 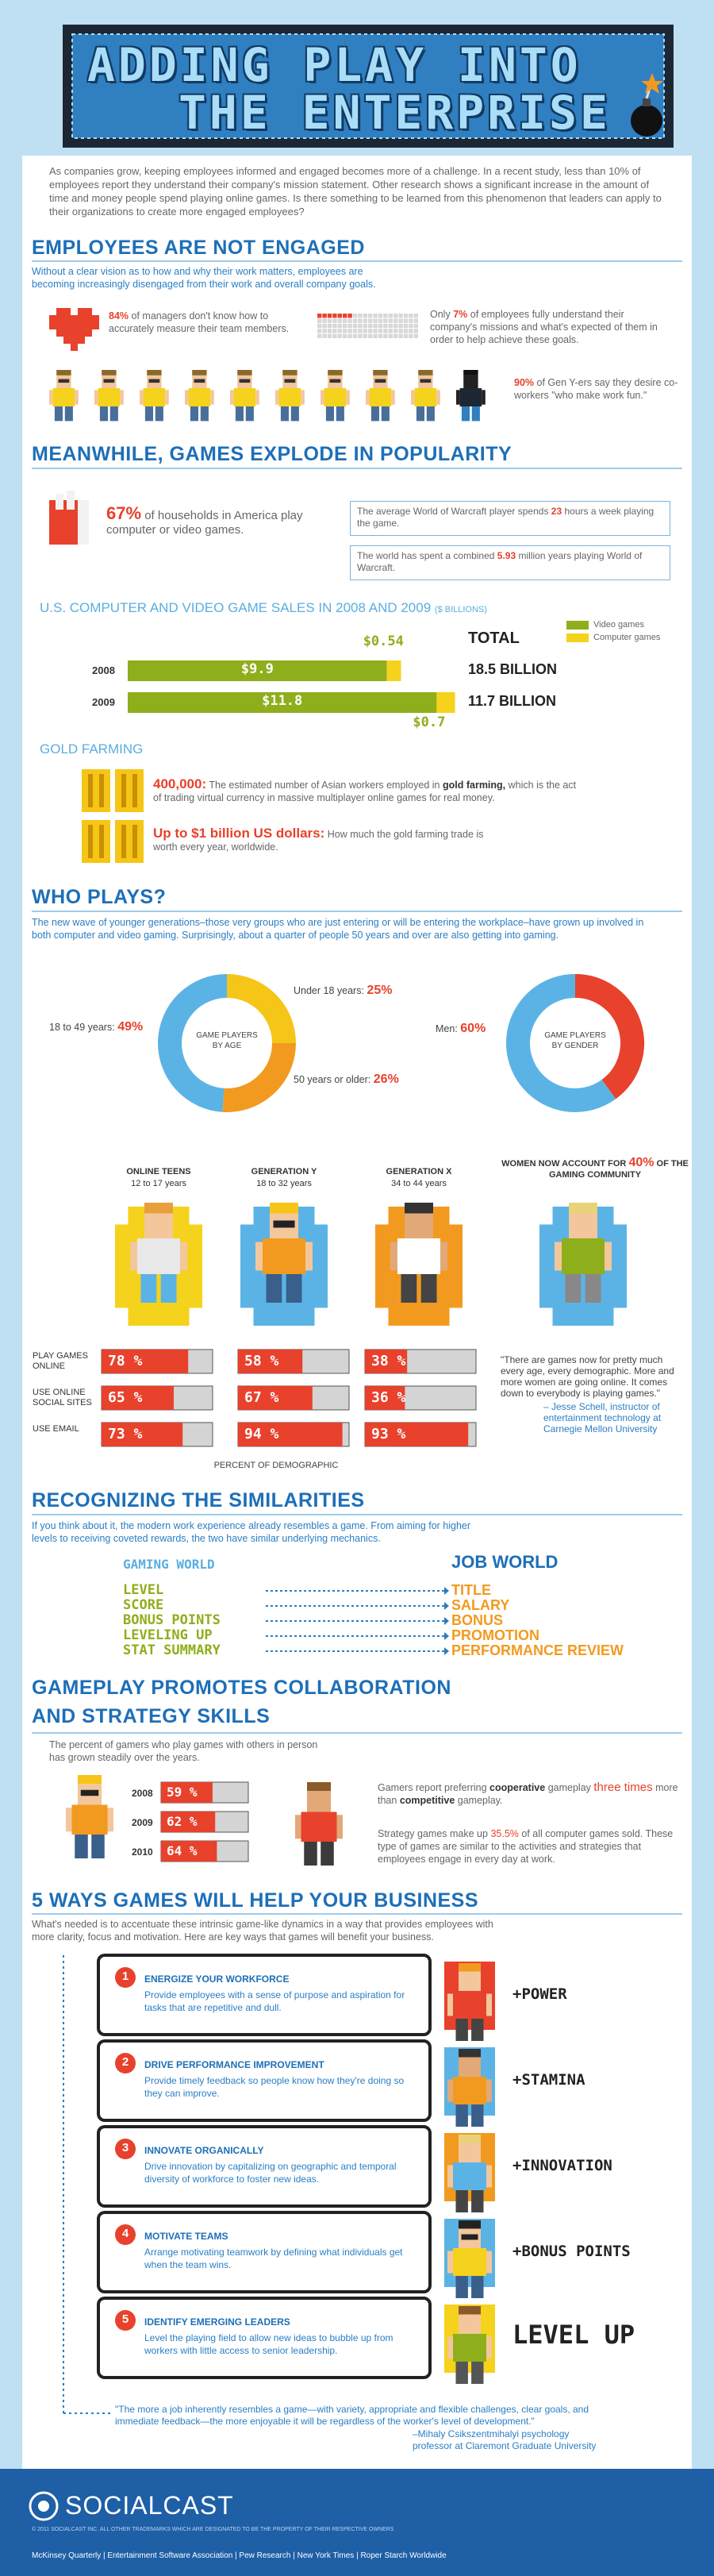 I want to click on way-number: 2, so click(x=125, y=2062).